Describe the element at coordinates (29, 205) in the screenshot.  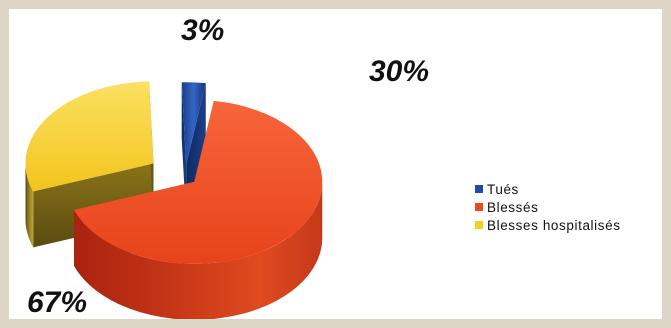
I see `pie-slice-3-side` at that location.